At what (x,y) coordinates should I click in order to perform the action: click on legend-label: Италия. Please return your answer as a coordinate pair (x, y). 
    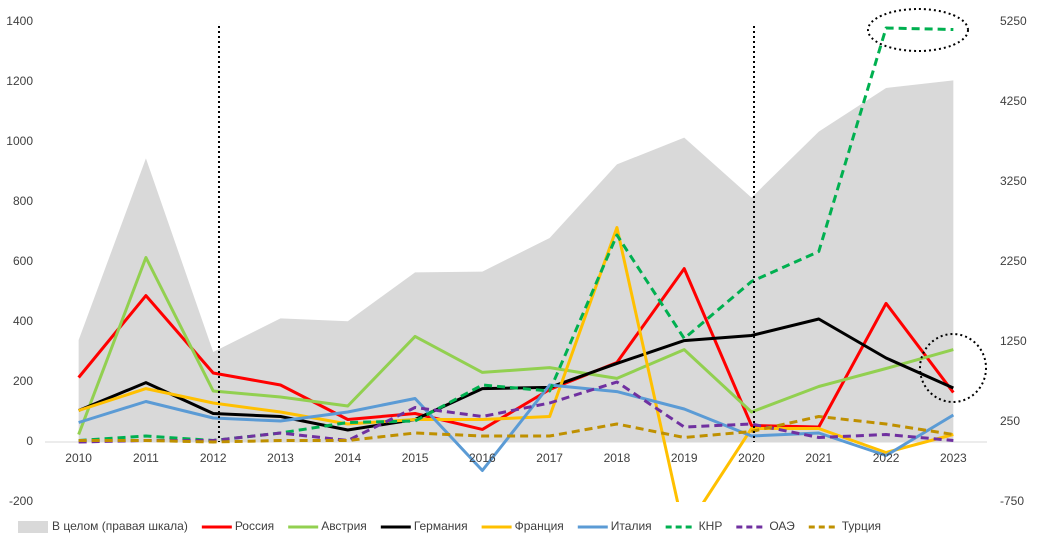
    Looking at the image, I should click on (631, 526).